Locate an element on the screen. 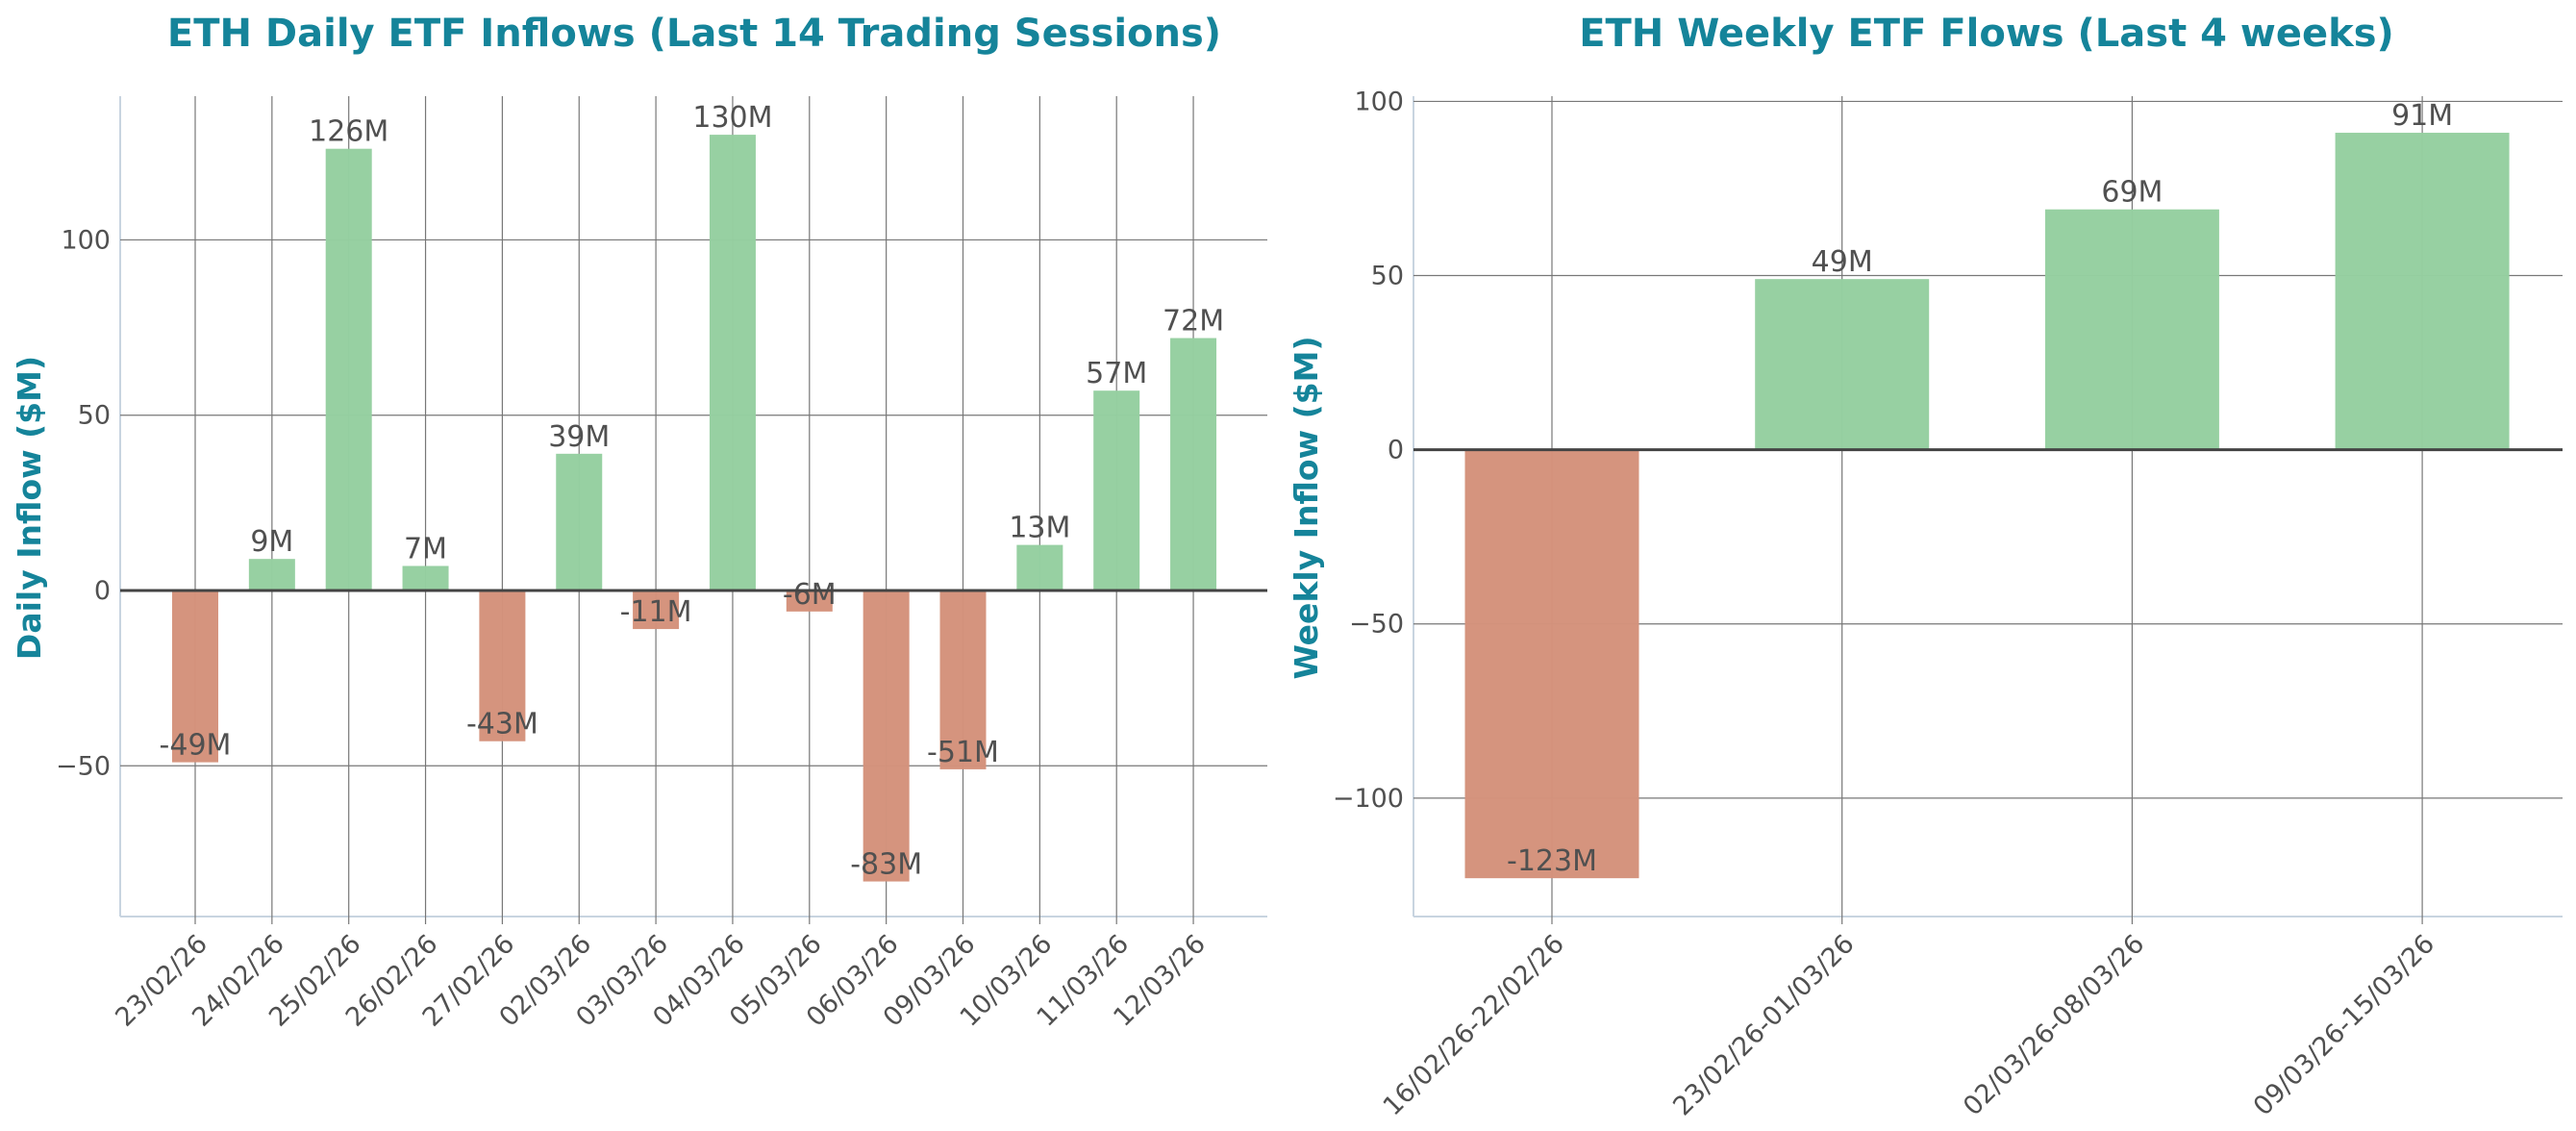 The width and height of the screenshot is (2576, 1131). data-label: -51M is located at coordinates (963, 752).